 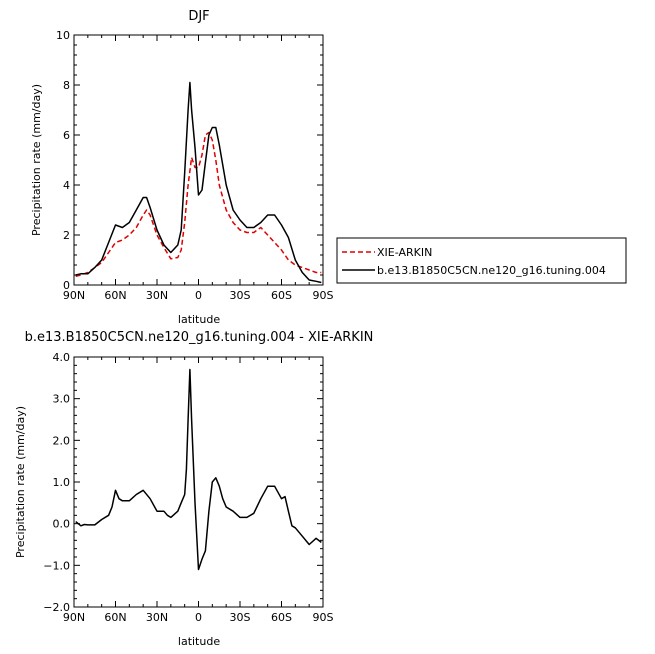 What do you see at coordinates (62, 482) in the screenshot?
I see `bottom-y-tick-label: 1.0` at bounding box center [62, 482].